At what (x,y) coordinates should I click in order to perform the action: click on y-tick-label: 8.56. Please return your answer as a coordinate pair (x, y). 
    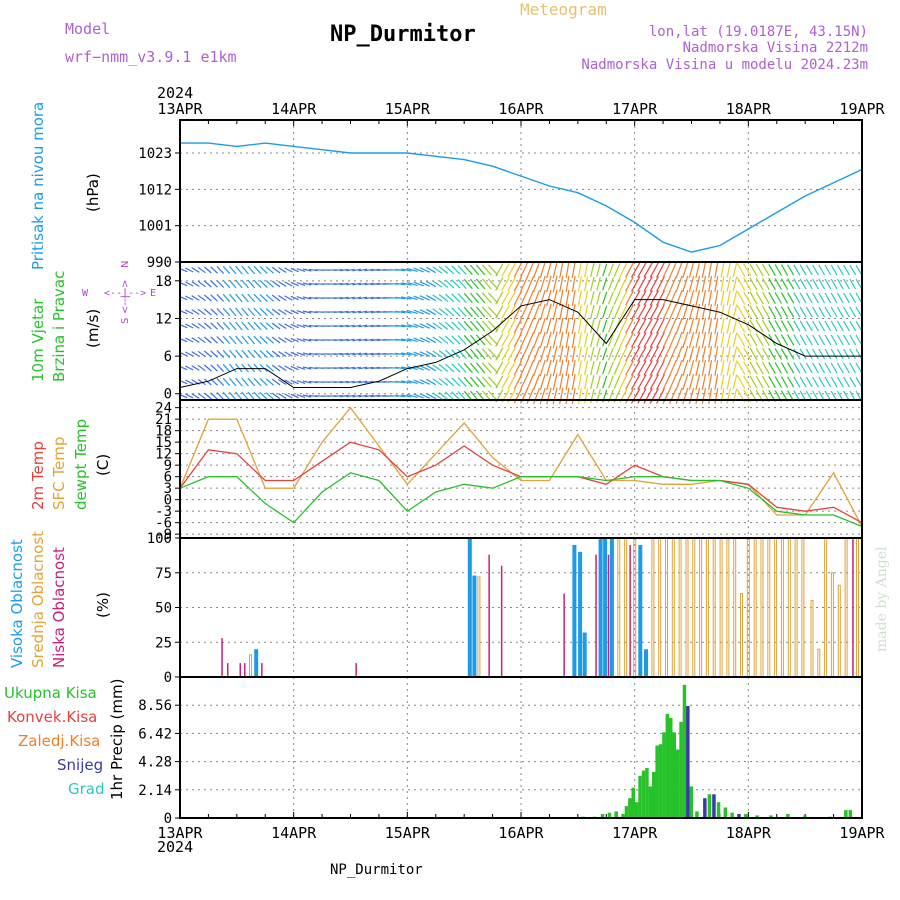
    Looking at the image, I should click on (155, 706).